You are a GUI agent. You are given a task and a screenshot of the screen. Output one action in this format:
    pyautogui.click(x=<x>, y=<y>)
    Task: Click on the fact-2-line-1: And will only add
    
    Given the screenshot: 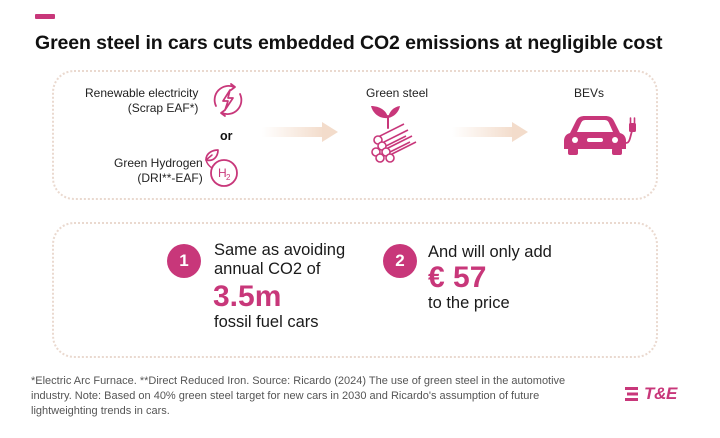 What is the action you would take?
    pyautogui.click(x=490, y=252)
    